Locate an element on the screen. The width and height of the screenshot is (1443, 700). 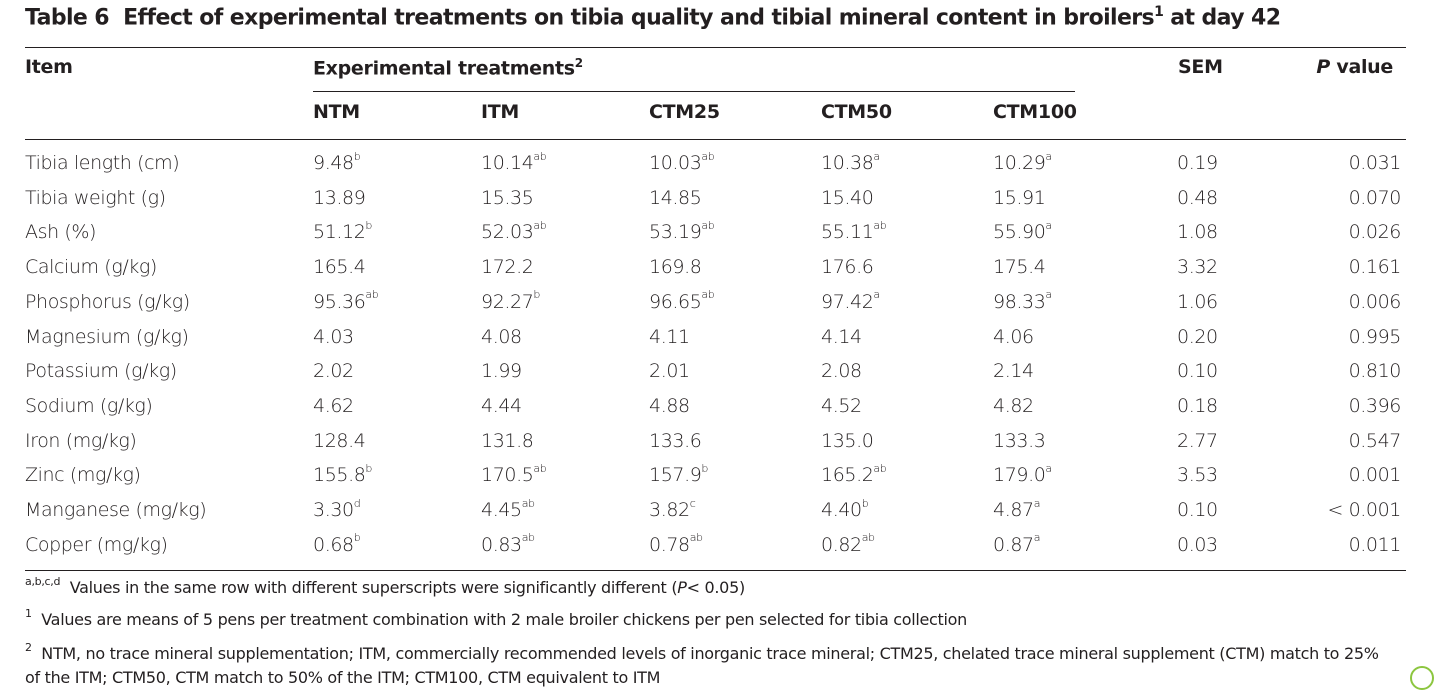
table-cell: 157.9b is located at coordinates (678, 475).